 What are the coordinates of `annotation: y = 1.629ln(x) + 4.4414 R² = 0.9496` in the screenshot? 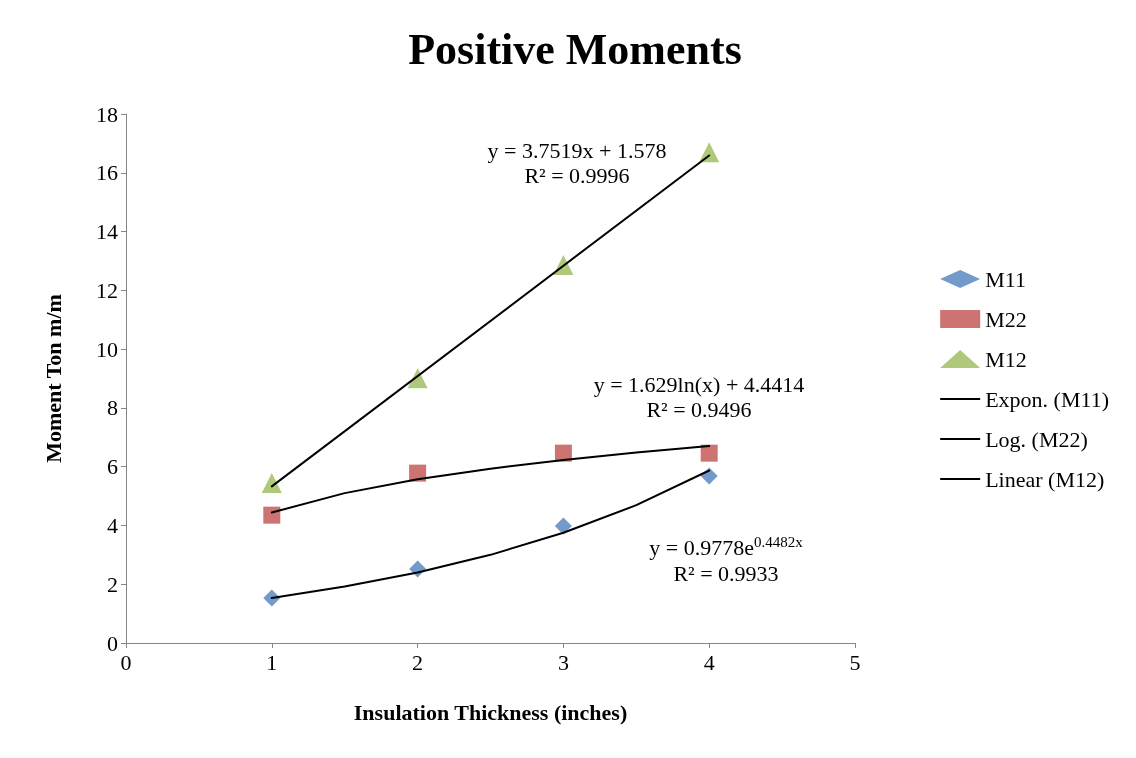 It's located at (699, 397).